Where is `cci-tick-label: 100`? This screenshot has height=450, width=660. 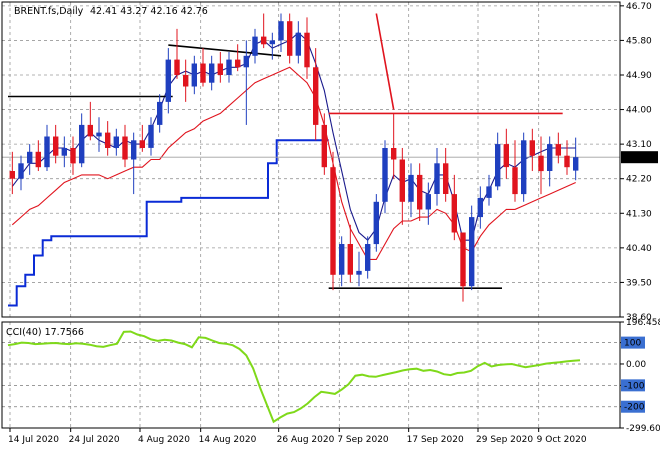
cci-tick-label: 100 is located at coordinates (632, 344).